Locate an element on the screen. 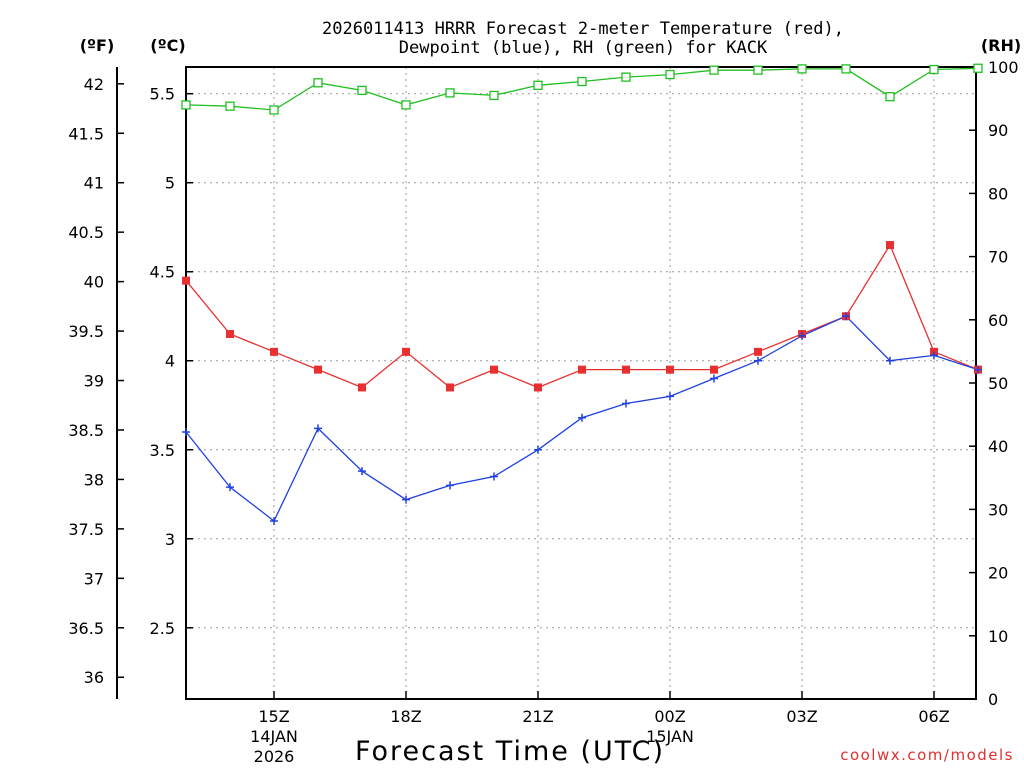 The width and height of the screenshot is (1024, 768). rh-tick-label: 30 is located at coordinates (998, 509).